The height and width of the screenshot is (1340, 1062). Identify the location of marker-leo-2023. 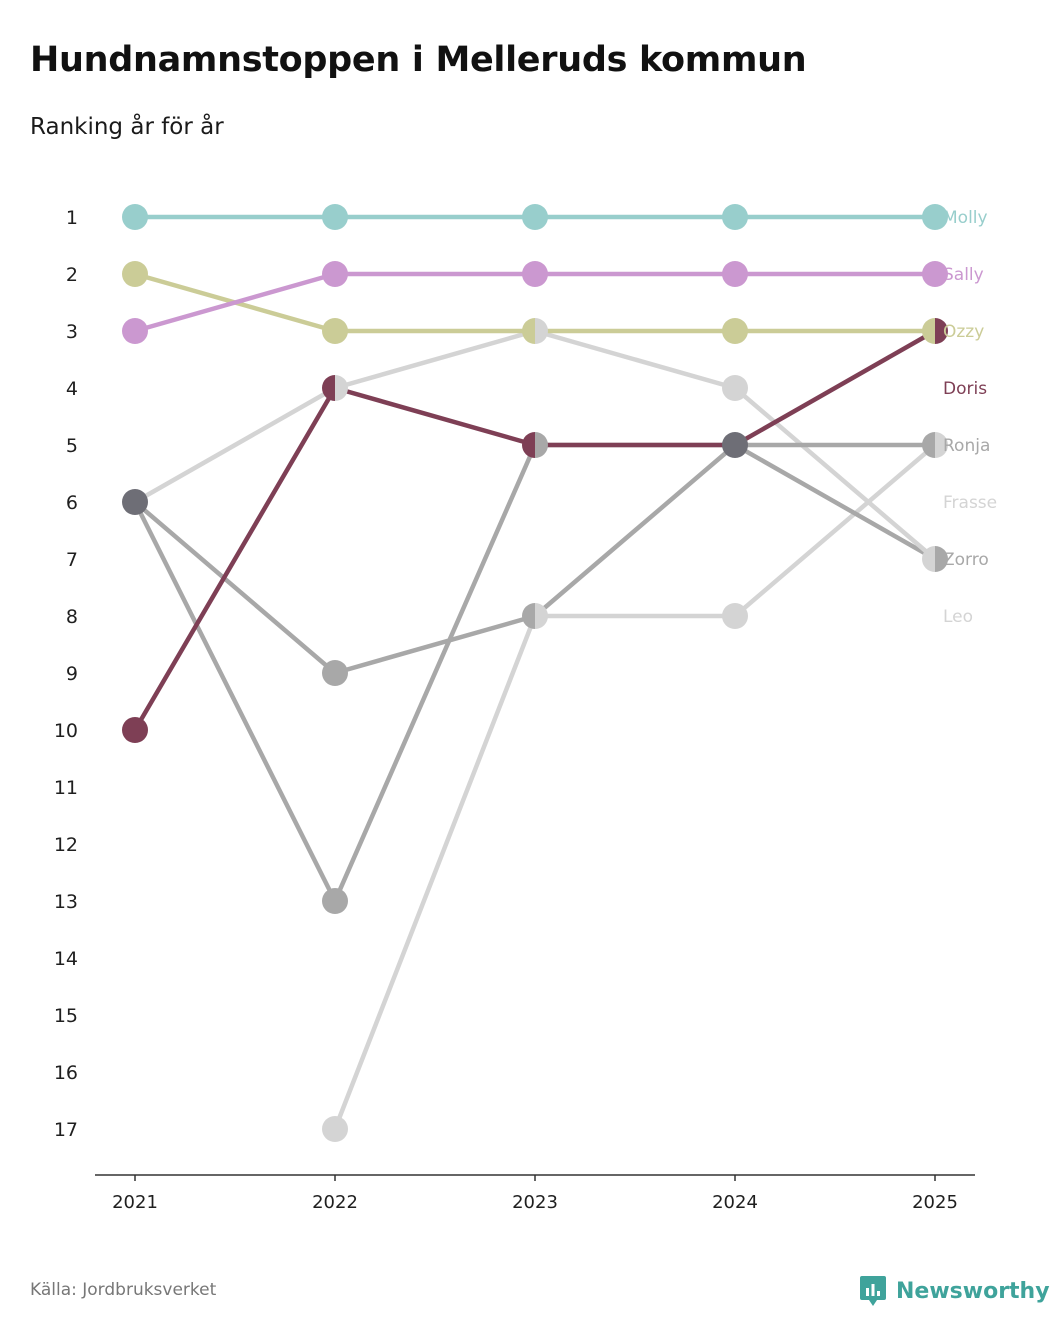
(541, 616).